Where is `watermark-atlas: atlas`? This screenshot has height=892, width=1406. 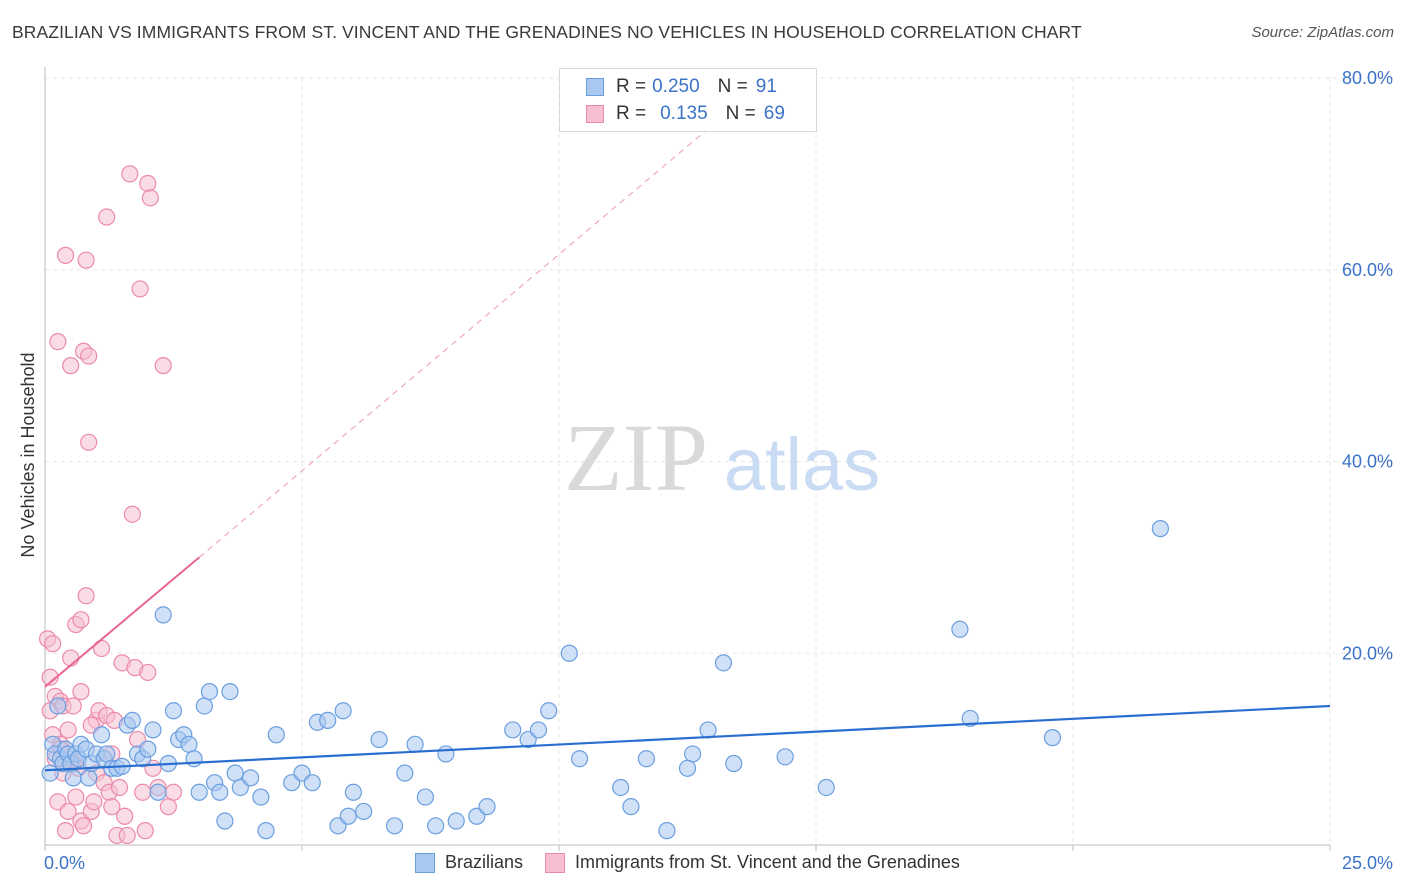 watermark-atlas: atlas is located at coordinates (802, 464).